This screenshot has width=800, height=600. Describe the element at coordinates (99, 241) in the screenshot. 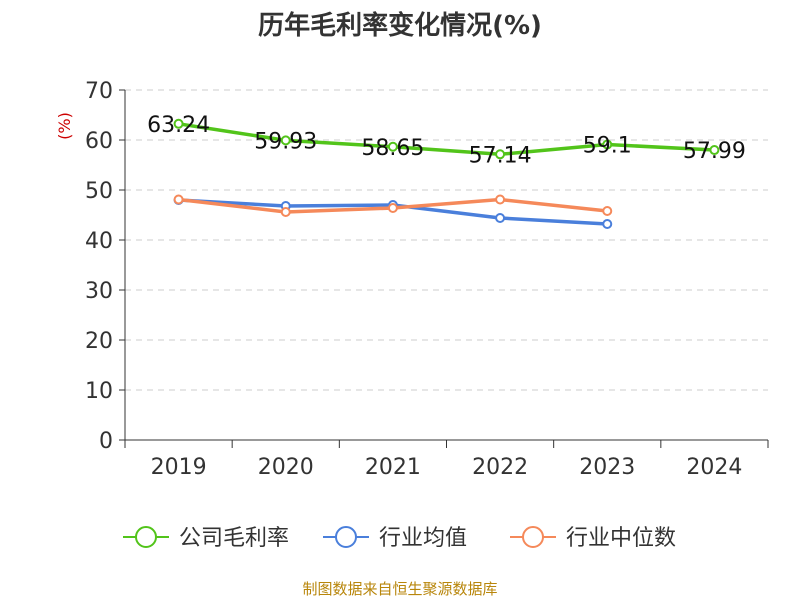

I see `y-tick-label: 40` at that location.